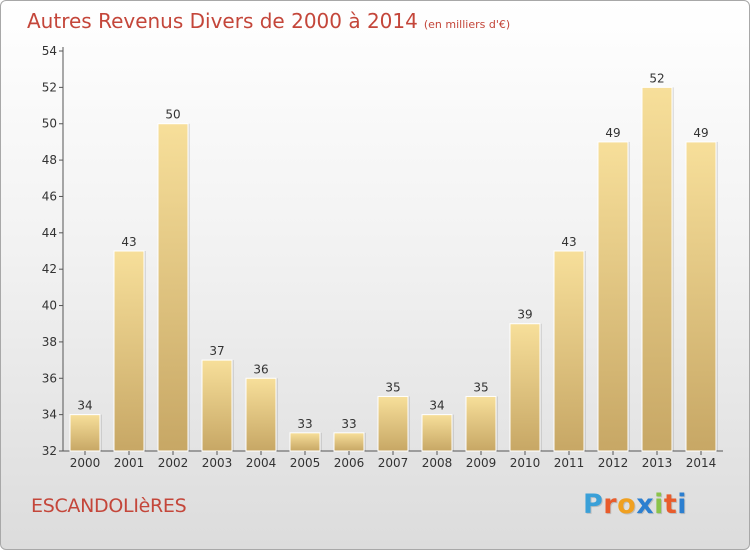 The width and height of the screenshot is (750, 550). Describe the element at coordinates (216, 351) in the screenshot. I see `bar-value-label: 37` at that location.